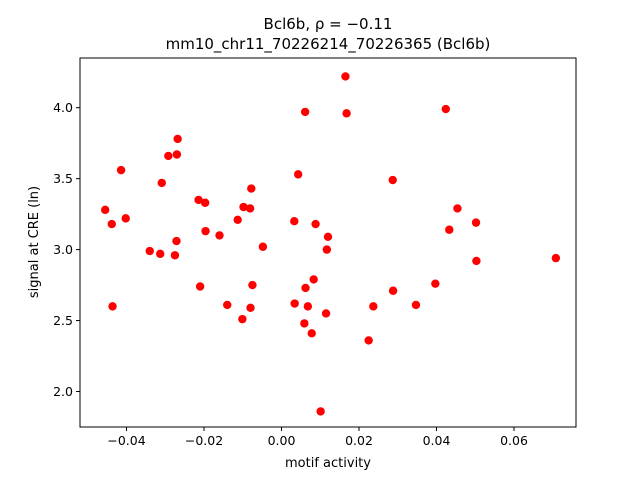  I want to click on y-tick-label: 4.0, so click(63, 107).